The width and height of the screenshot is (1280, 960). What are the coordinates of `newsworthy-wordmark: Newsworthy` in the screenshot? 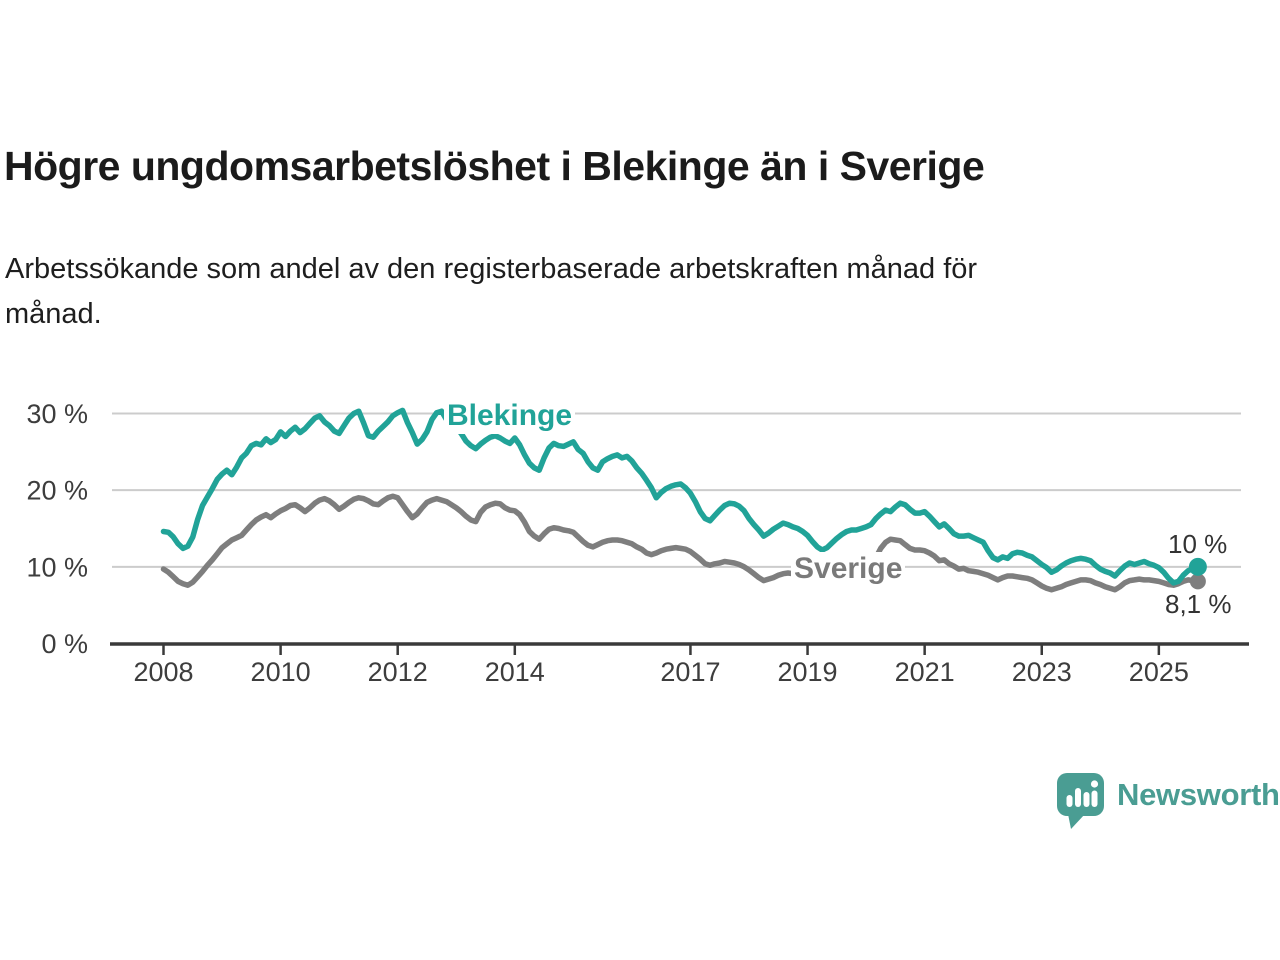 It's located at (1198, 794).